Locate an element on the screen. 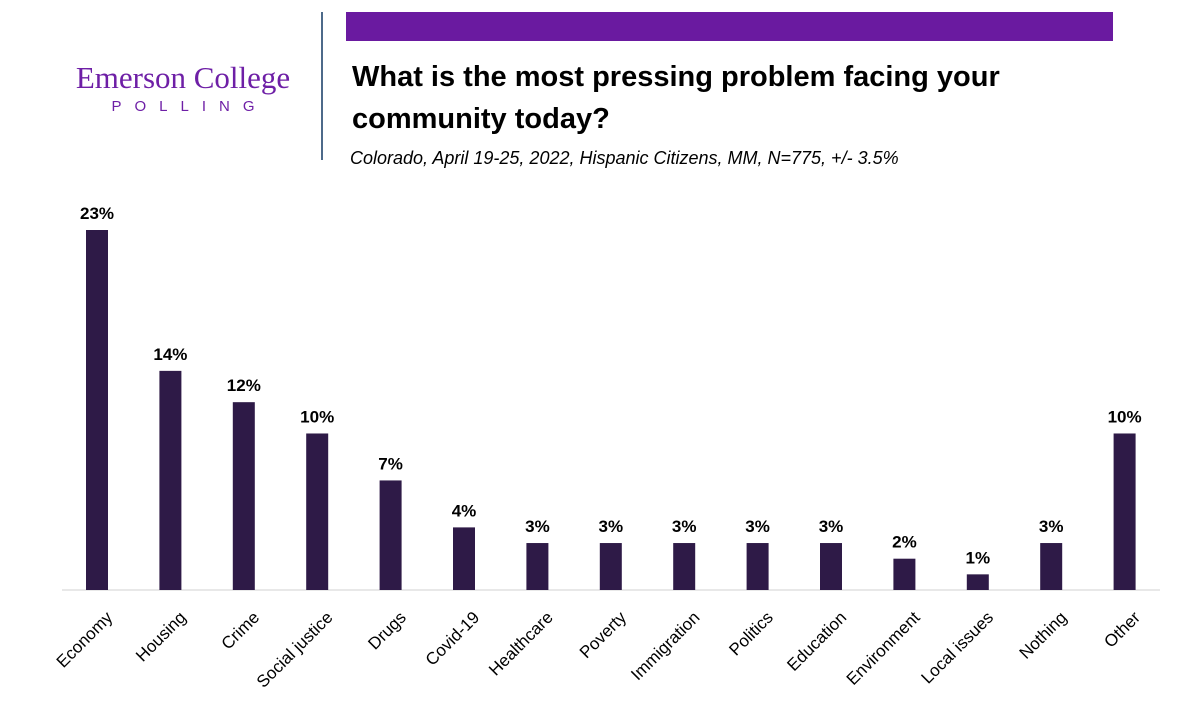 The height and width of the screenshot is (716, 1200). data-label: 14% is located at coordinates (170, 354).